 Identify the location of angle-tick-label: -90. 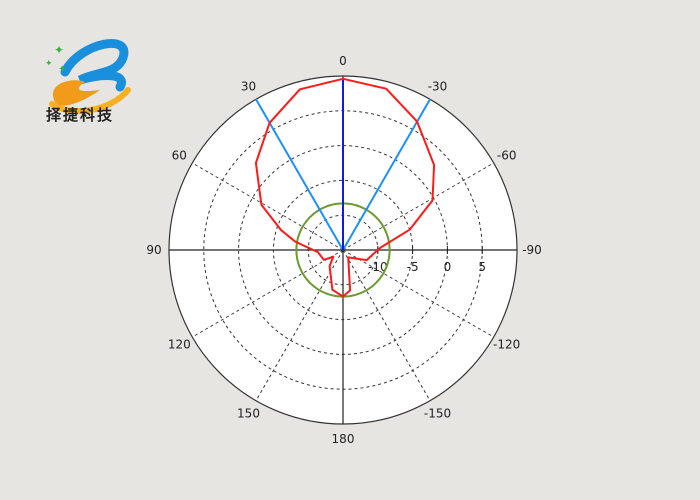
(532, 250).